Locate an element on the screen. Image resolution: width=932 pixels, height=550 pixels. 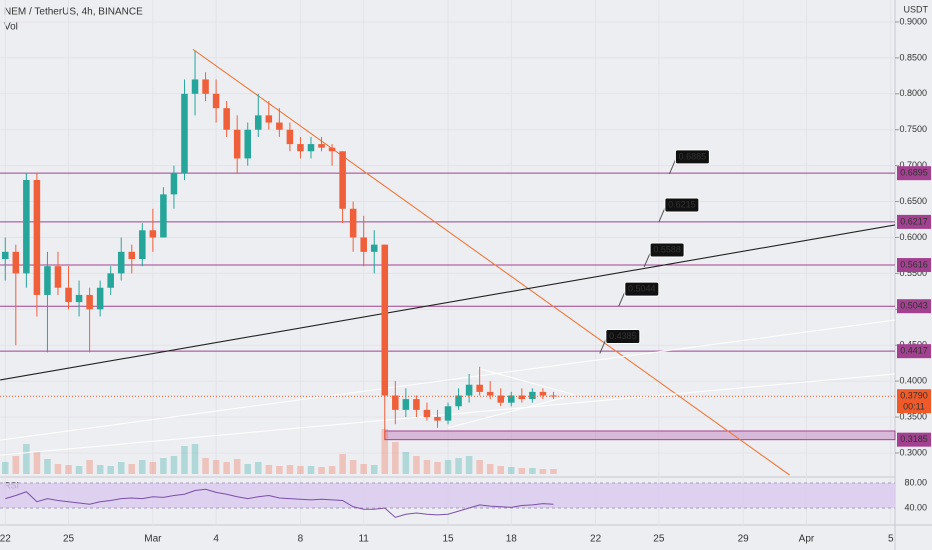
level-label: 0.5616 is located at coordinates (914, 264).